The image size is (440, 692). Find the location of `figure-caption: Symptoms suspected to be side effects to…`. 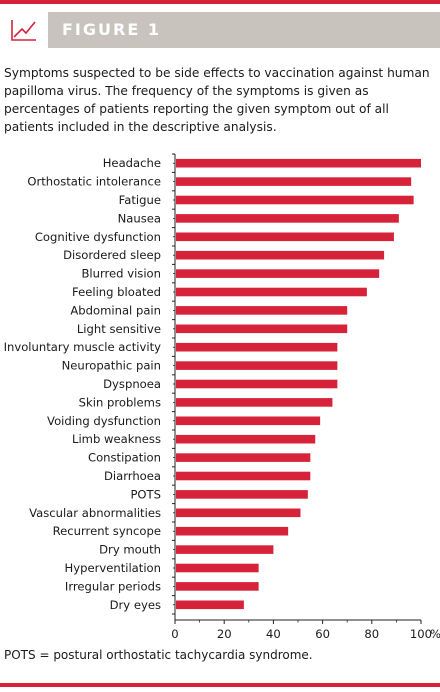

figure-caption: Symptoms suspected to be side effects to… is located at coordinates (217, 100).